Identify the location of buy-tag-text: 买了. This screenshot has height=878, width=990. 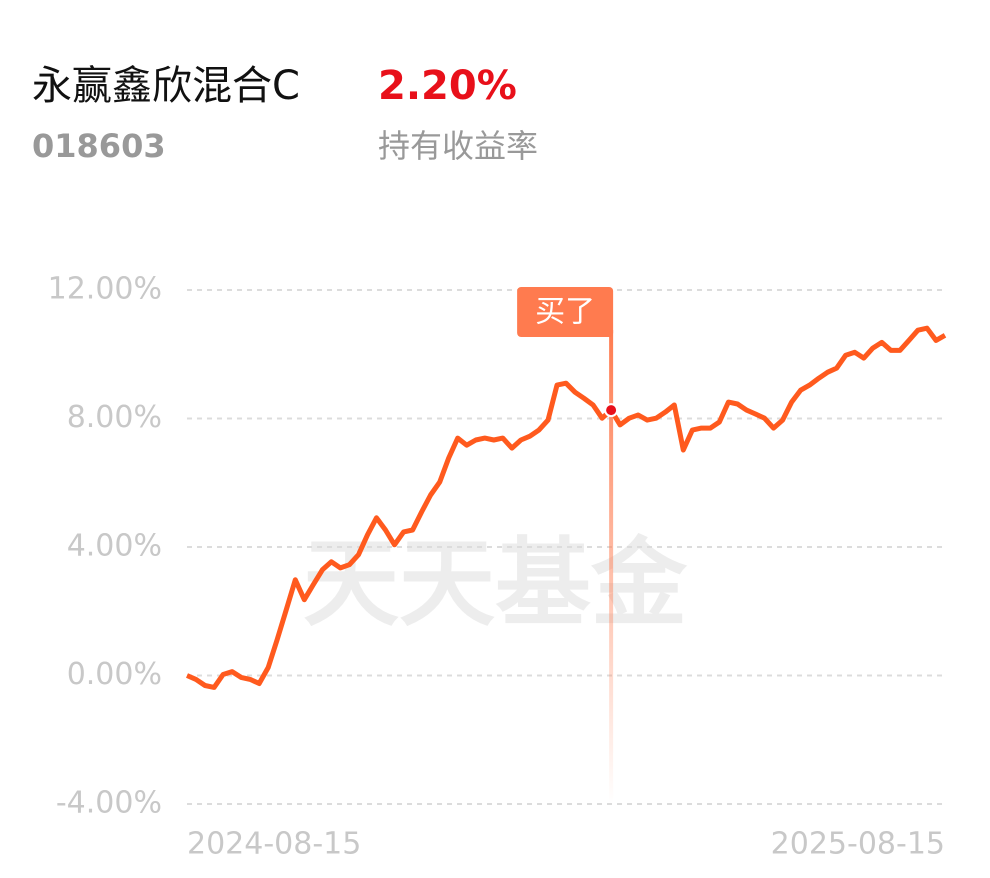
(565, 312).